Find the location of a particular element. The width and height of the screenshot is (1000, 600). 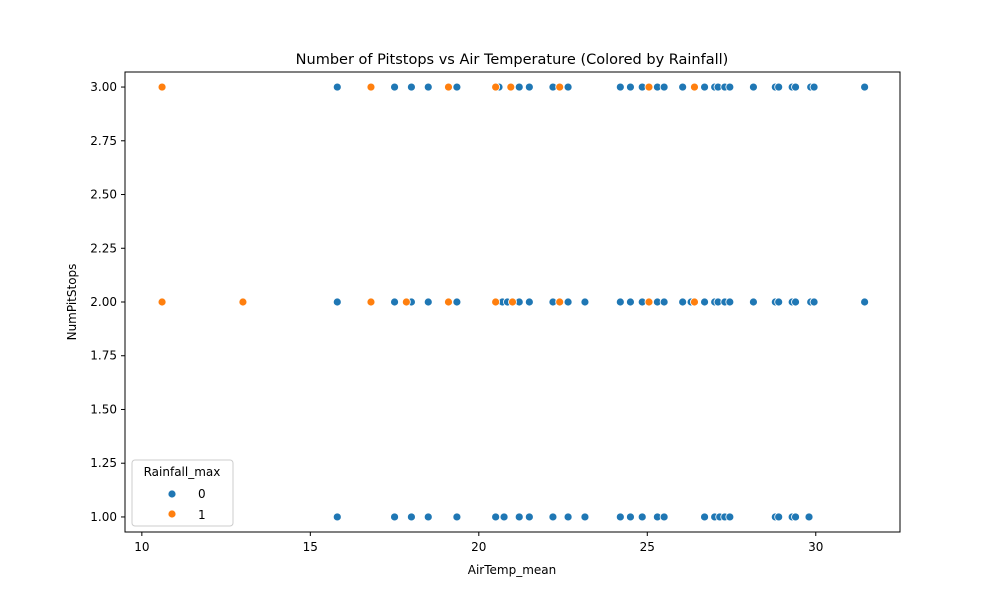

x-tick-label: 20 is located at coordinates (478, 547).